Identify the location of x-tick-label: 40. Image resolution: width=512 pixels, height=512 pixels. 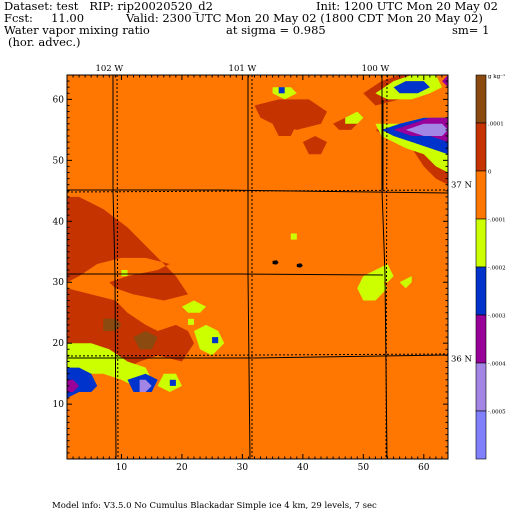
(303, 468).